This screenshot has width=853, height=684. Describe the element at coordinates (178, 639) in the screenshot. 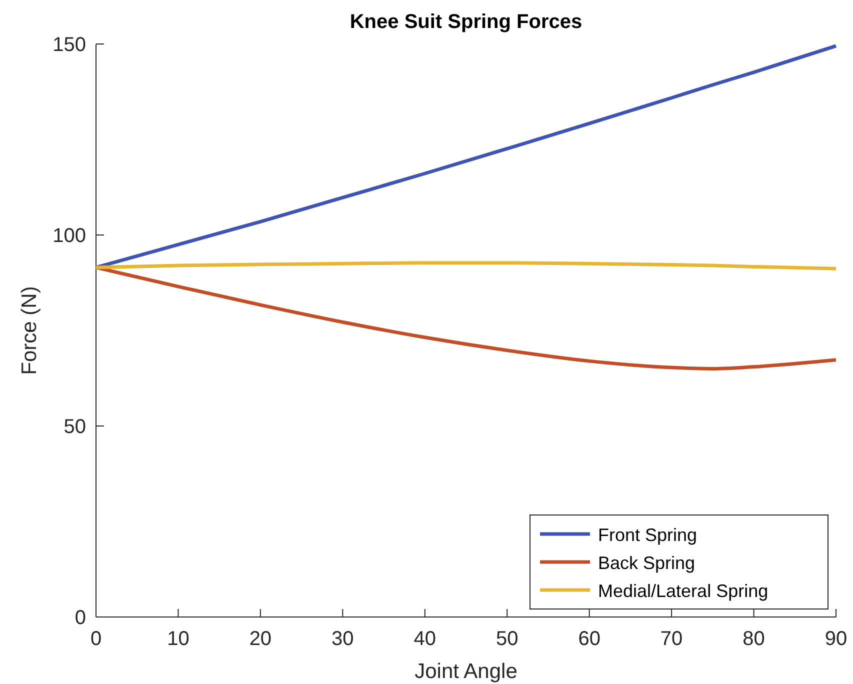

I see `x-tick-label: 10` at that location.